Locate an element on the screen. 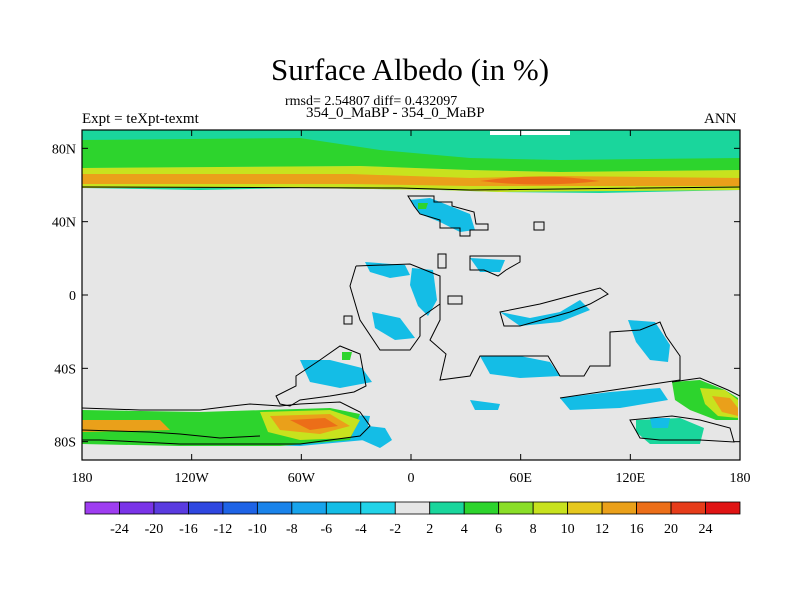 The height and width of the screenshot is (600, 800). field-south-darkorange is located at coordinates (314, 424).